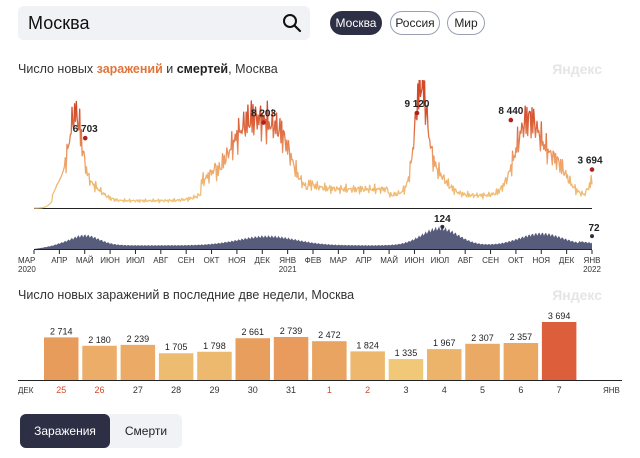  What do you see at coordinates (176, 390) in the screenshot?
I see `day-label: 28` at bounding box center [176, 390].